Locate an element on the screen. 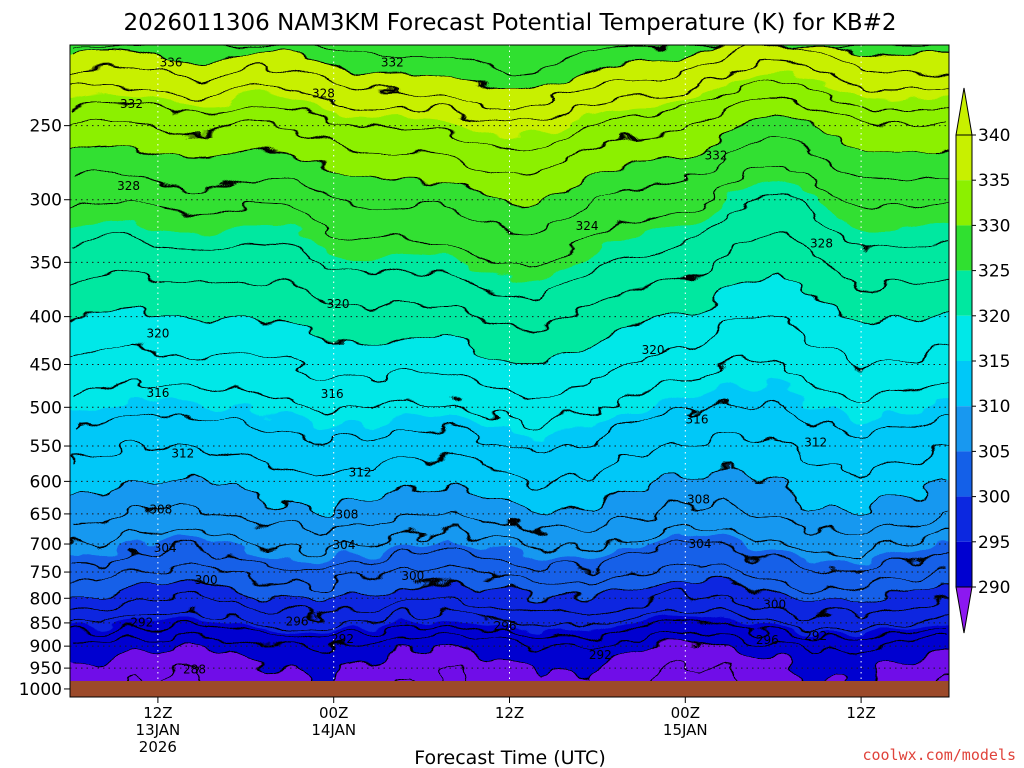  y-tick-label: 800 is located at coordinates (46, 599).